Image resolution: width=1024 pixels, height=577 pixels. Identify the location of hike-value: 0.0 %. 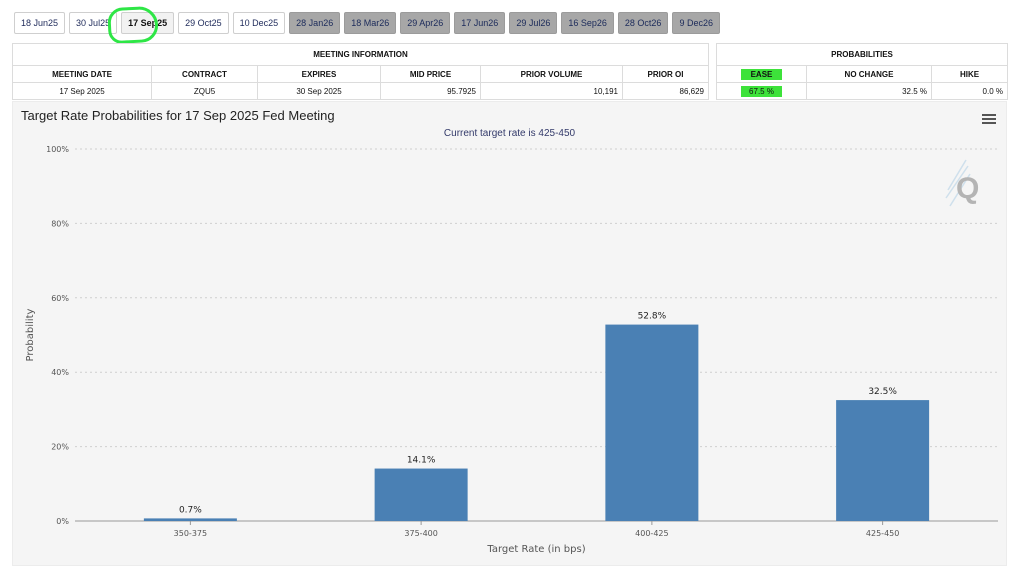
(969, 91).